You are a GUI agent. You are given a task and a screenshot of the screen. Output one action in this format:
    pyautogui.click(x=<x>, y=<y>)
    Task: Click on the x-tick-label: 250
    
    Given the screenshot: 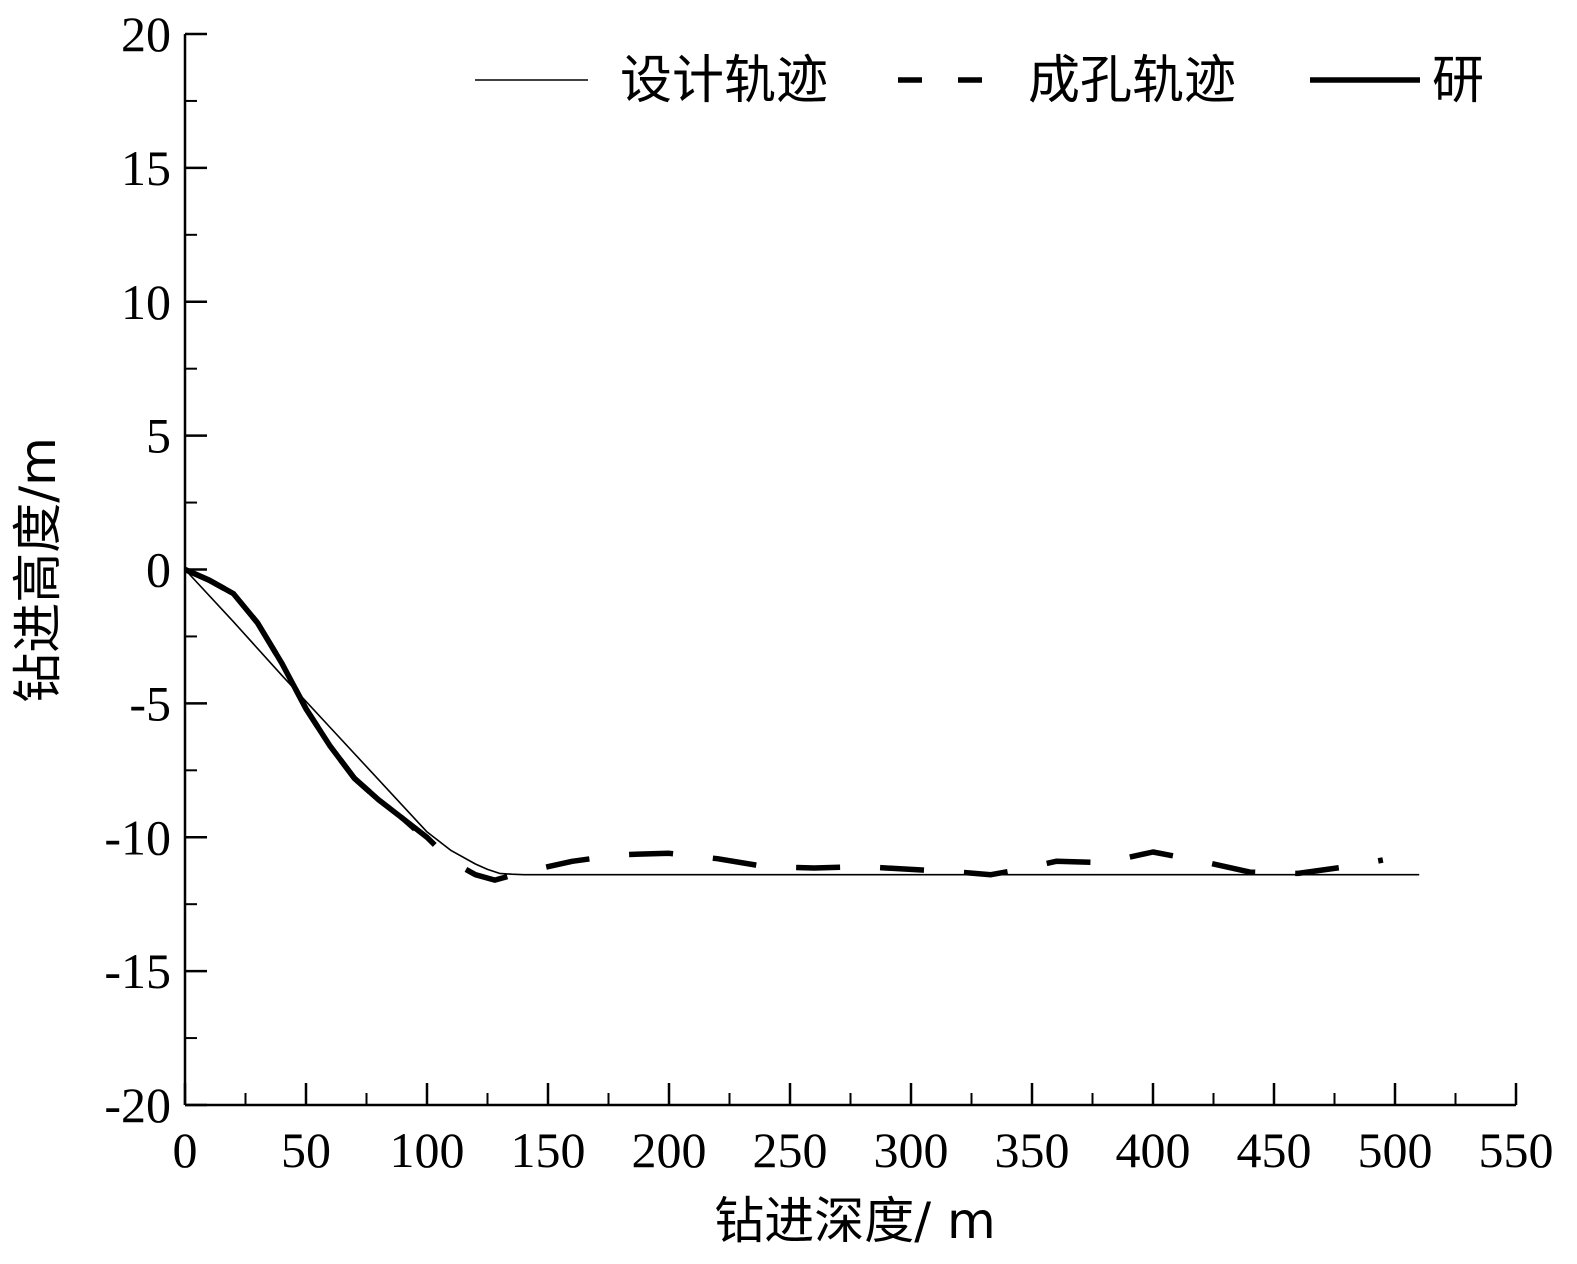 What is the action you would take?
    pyautogui.click(x=790, y=1150)
    